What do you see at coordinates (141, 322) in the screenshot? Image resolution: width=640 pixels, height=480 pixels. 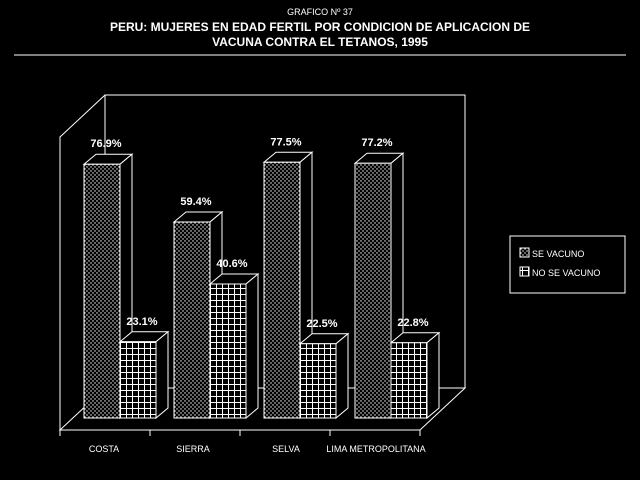 I see `bar-value-label: 23.1%` at bounding box center [141, 322].